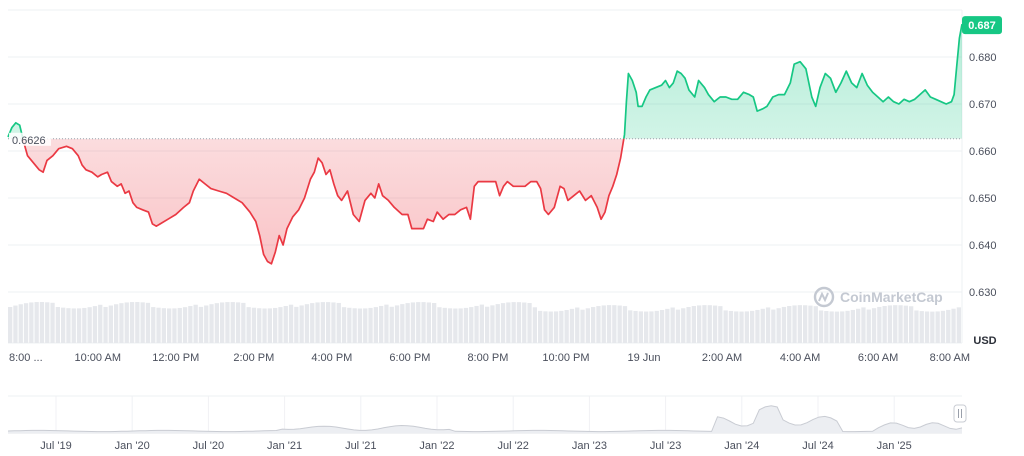 The image size is (1024, 456). What do you see at coordinates (487, 358) in the screenshot?
I see `x-tick-label: 8:00 PM` at bounding box center [487, 358].